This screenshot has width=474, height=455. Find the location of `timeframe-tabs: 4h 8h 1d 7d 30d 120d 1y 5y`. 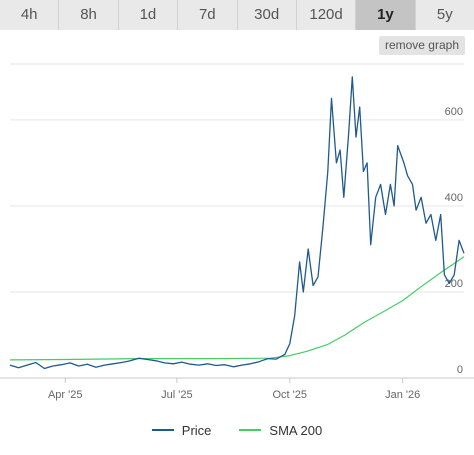

timeframe-tabs: 4h 8h 1d 7d 30d 120d 1y 5y is located at coordinates (237, 15).